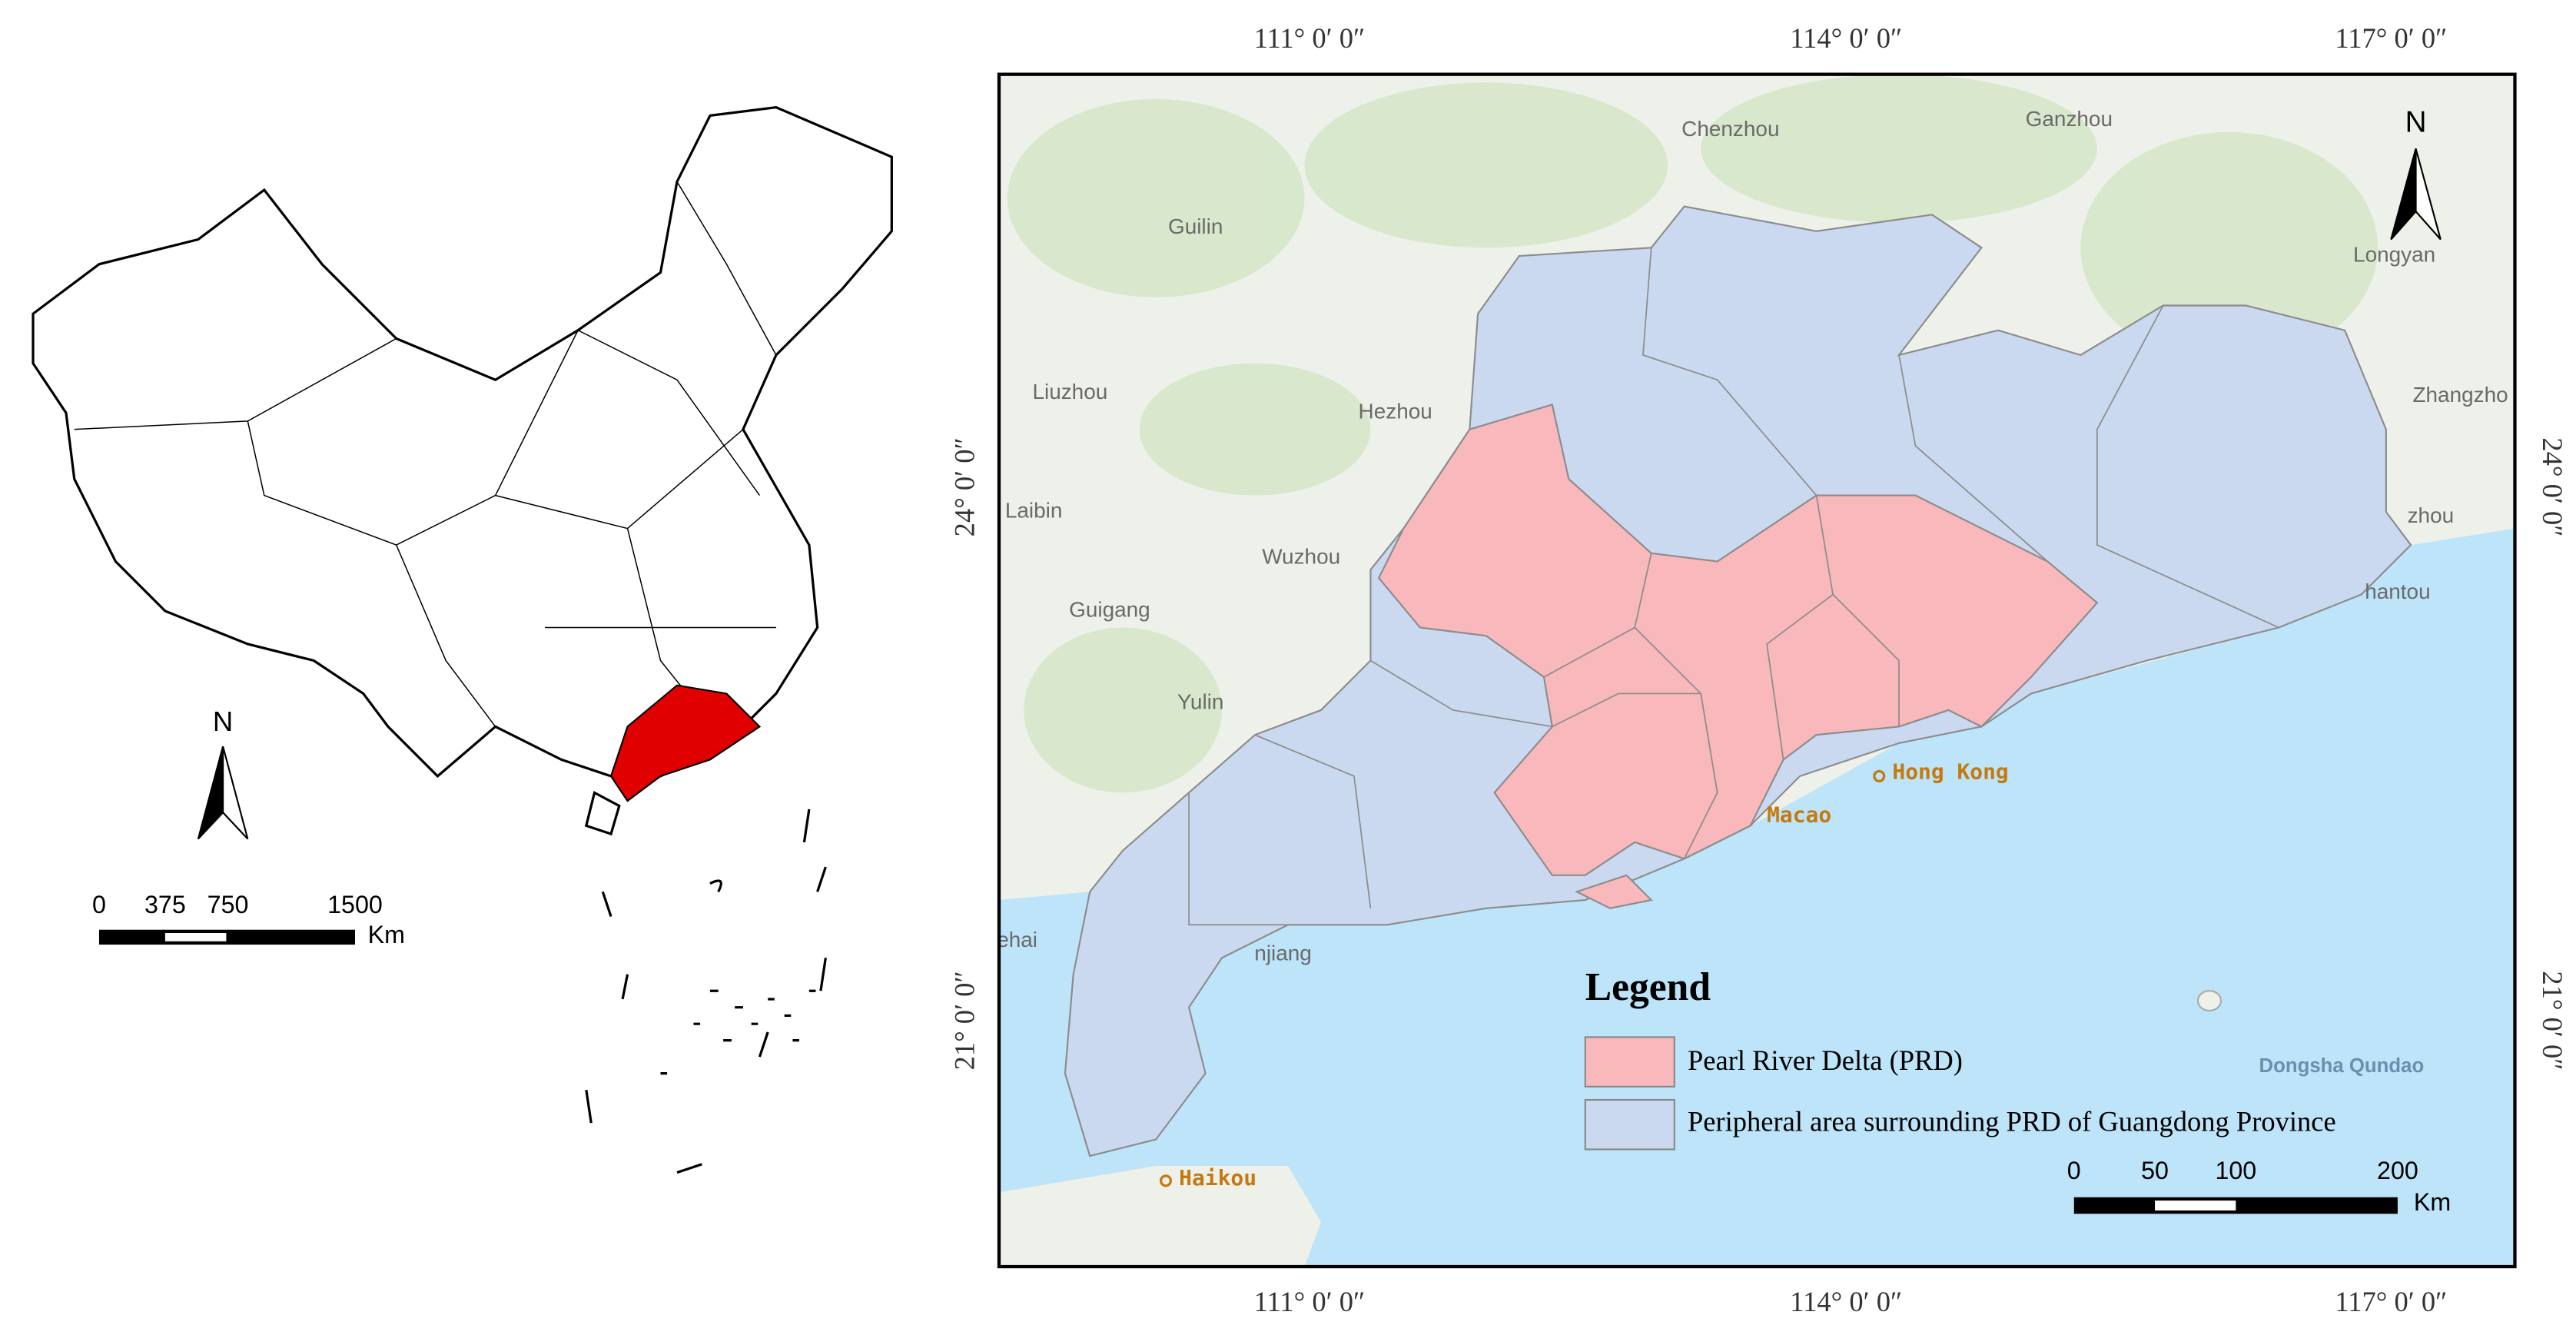 The image size is (2576, 1335). What do you see at coordinates (706, 991) in the screenshot?
I see `south-sea-islands` at bounding box center [706, 991].